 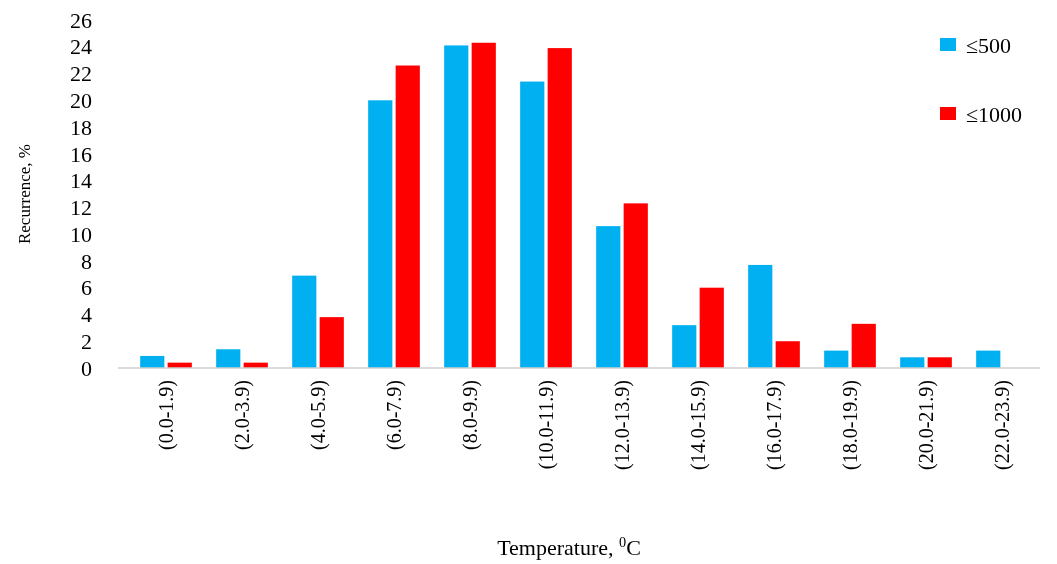 I want to click on x-tick-label: (8.0-9.9), so click(x=470, y=415).